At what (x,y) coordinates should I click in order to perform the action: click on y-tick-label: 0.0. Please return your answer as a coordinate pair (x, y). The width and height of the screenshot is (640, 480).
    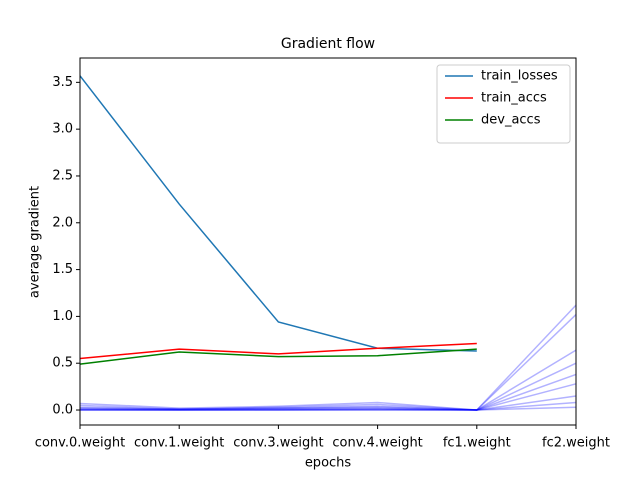
    Looking at the image, I should click on (62, 410).